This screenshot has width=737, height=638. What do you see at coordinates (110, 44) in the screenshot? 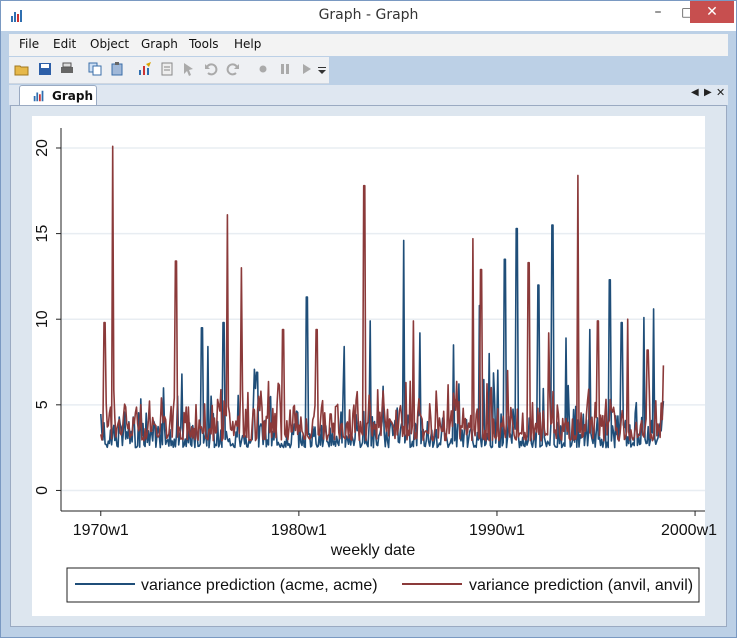
I see `menu-object: Object` at bounding box center [110, 44].